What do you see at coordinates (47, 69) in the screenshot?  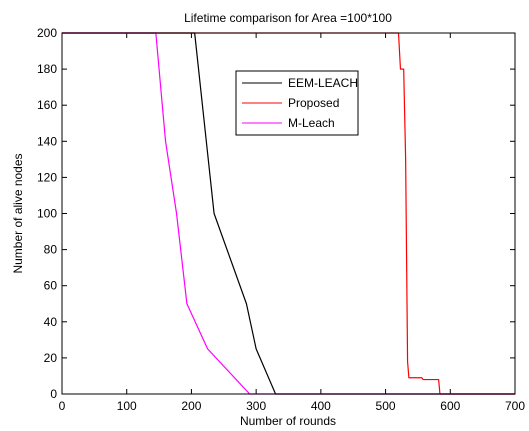 I see `y-tick-label: 180` at bounding box center [47, 69].